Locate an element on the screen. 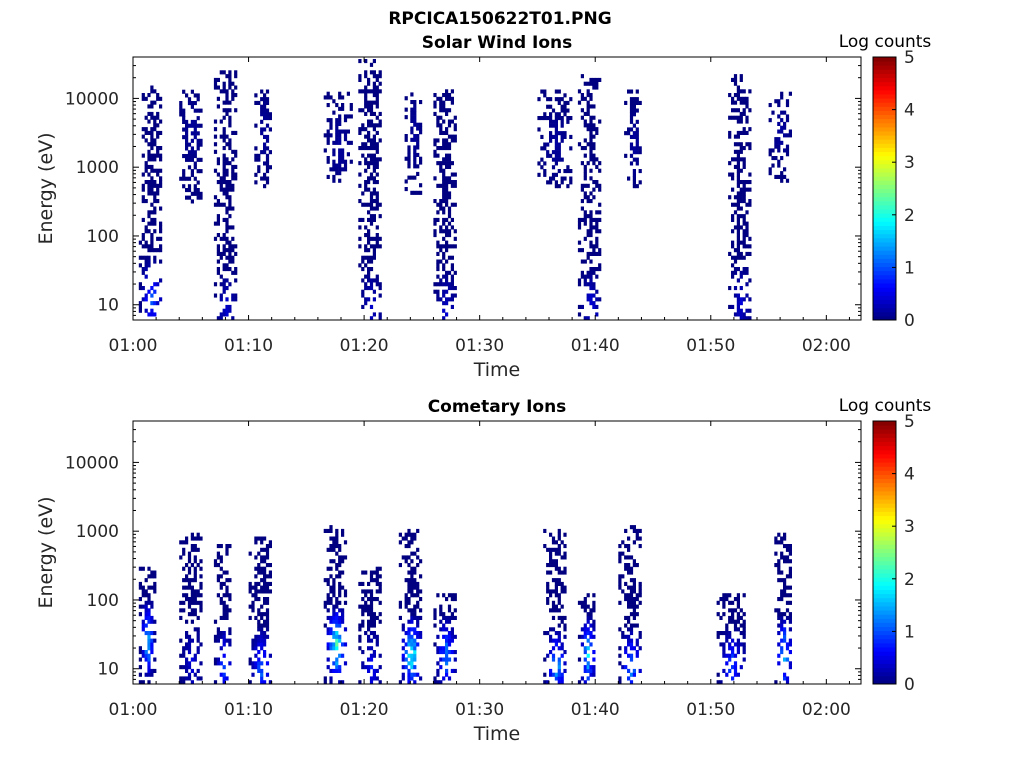 This screenshot has width=1024, height=768. x-tick-label: 02:00 is located at coordinates (826, 710).